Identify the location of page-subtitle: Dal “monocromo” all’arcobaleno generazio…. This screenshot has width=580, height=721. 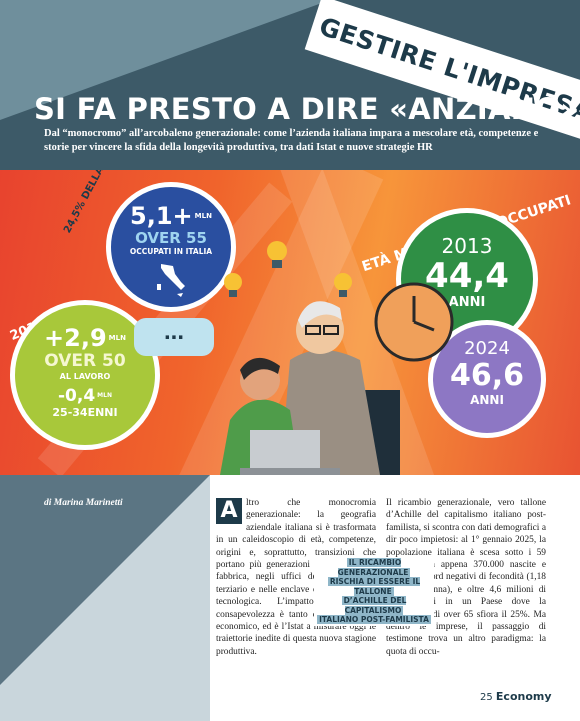
(291, 140).